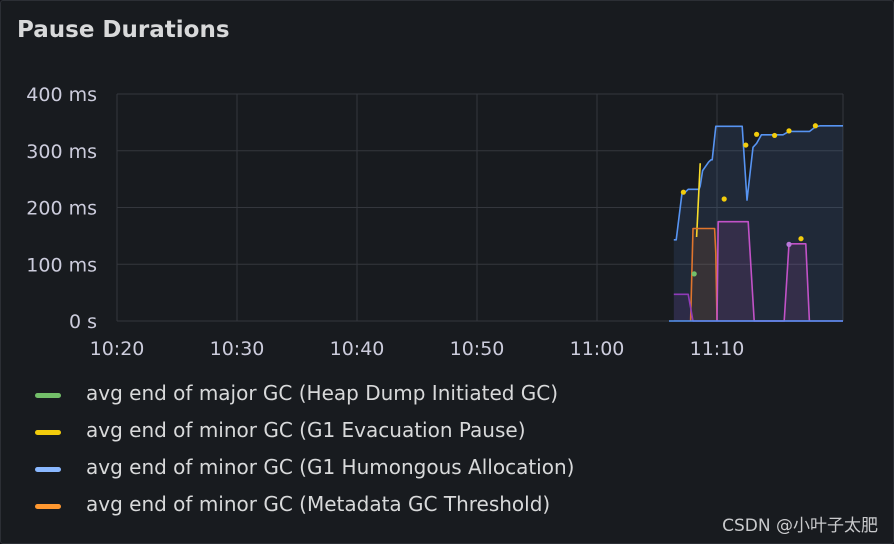 Image resolution: width=894 pixels, height=544 pixels. What do you see at coordinates (83, 322) in the screenshot?
I see `y-tick-label: 0 s` at bounding box center [83, 322].